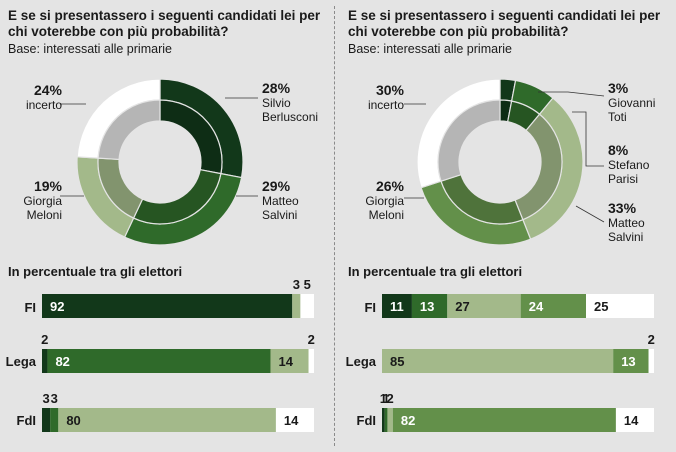 The width and height of the screenshot is (676, 452). I want to click on left-bar-2-label-1: 3, so click(54, 398).